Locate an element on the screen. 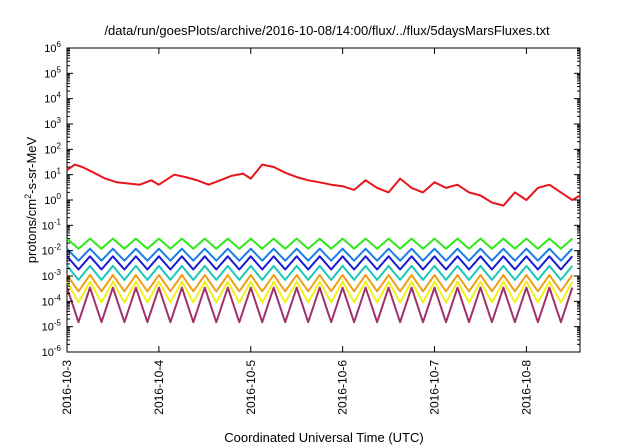 The image size is (640, 448). y-tick-label: 10⁻¹ is located at coordinates (52, 224).